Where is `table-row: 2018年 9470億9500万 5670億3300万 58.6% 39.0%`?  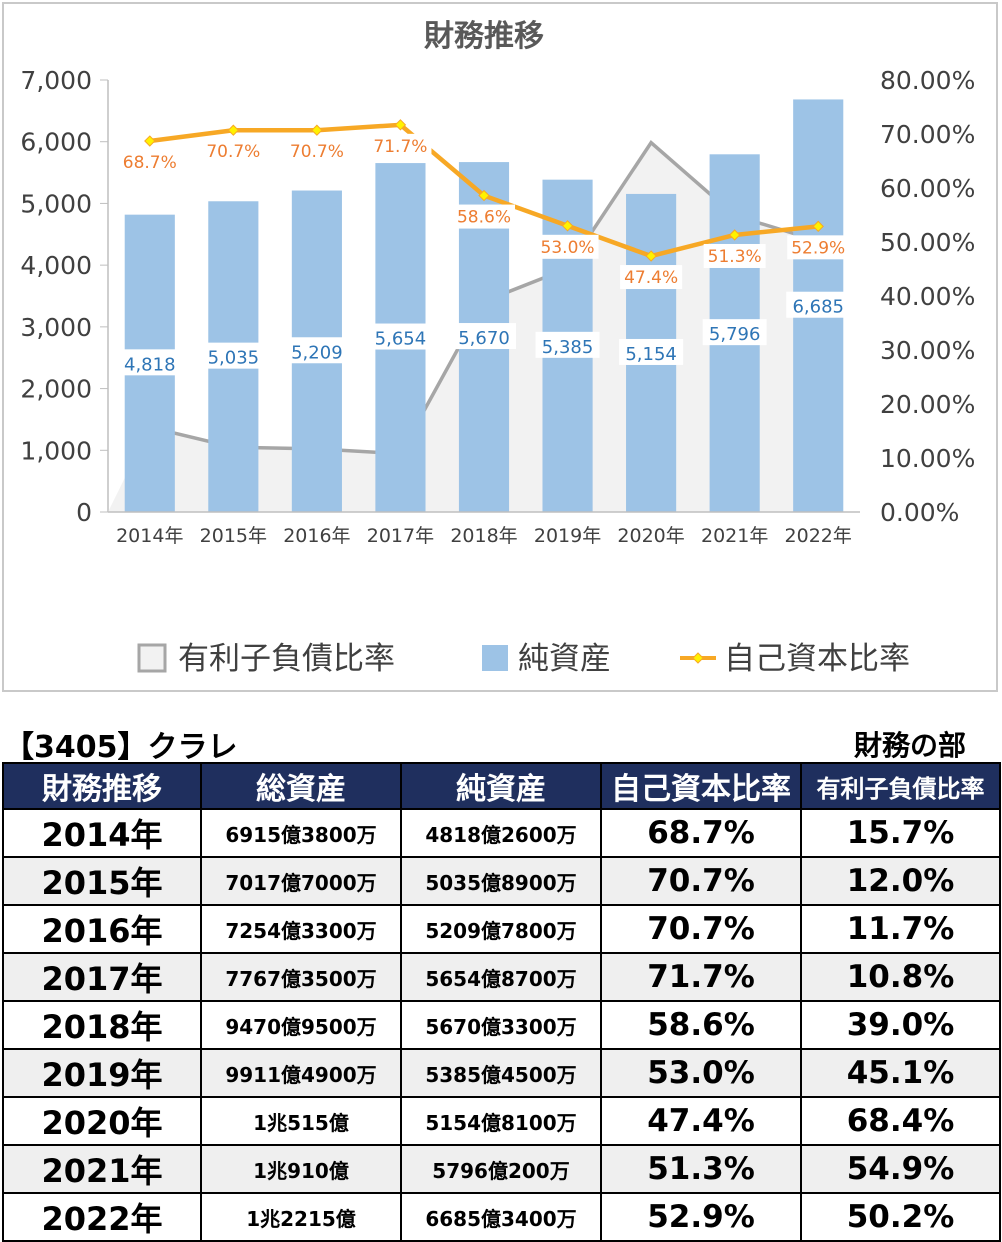
table-row: 2018年 9470億9500万 5670億3300万 58.6% 39.0% is located at coordinates (501, 1025).